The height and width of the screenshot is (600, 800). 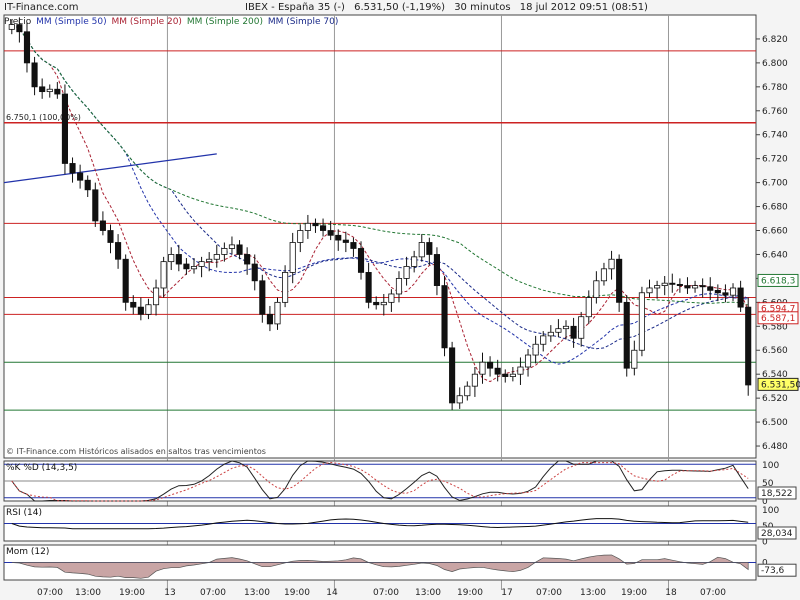 What do you see at coordinates (775, 112) in the screenshot?
I see `price-tick-label: 6.760` at bounding box center [775, 112].